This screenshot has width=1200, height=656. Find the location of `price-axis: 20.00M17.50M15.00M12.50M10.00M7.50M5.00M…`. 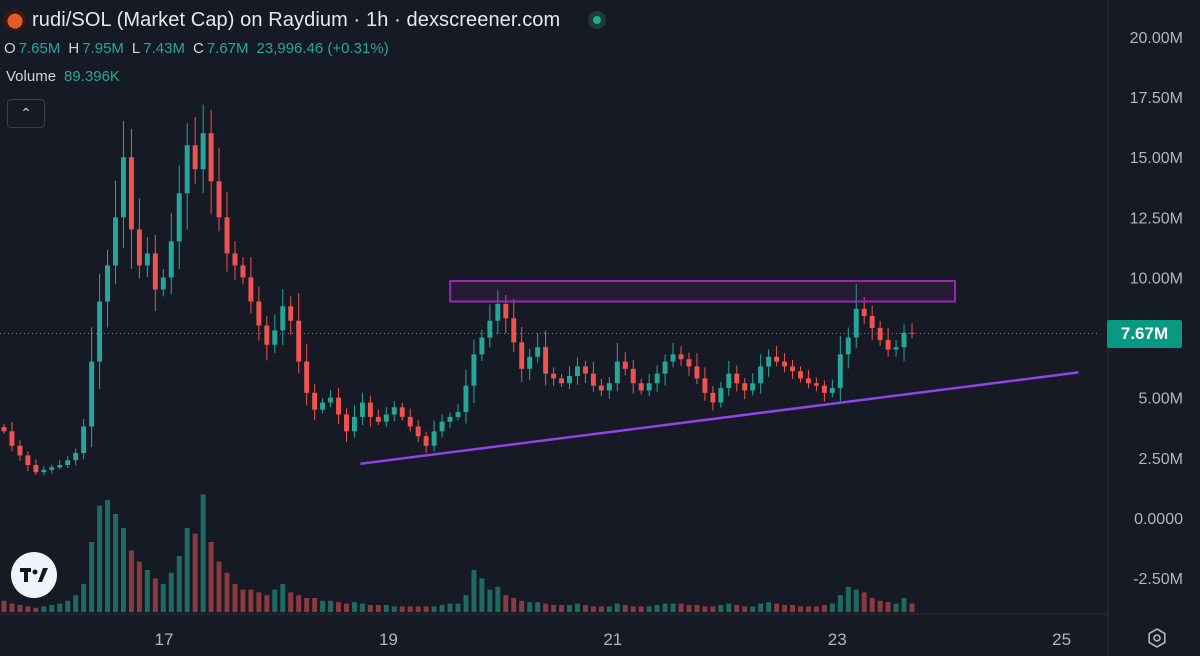

price-axis: 20.00M17.50M15.00M12.50M10.00M7.50M5.00M… is located at coordinates (1156, 309).